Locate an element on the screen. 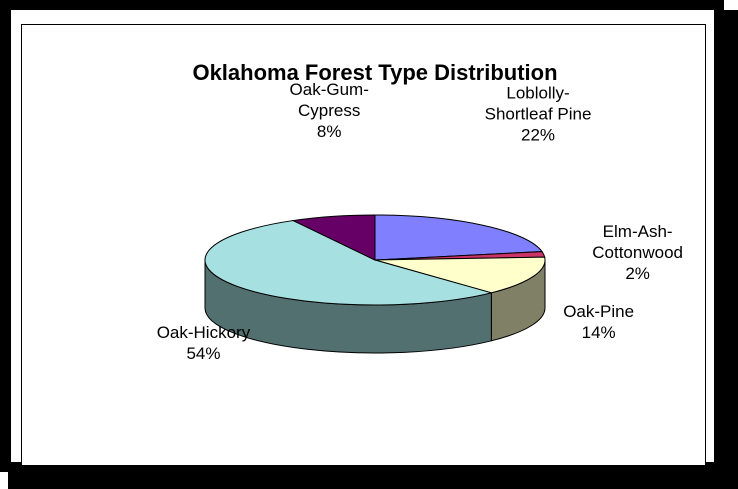 Image resolution: width=738 pixels, height=489 pixels. slice-label-0-0: Loblolly- is located at coordinates (537, 92).